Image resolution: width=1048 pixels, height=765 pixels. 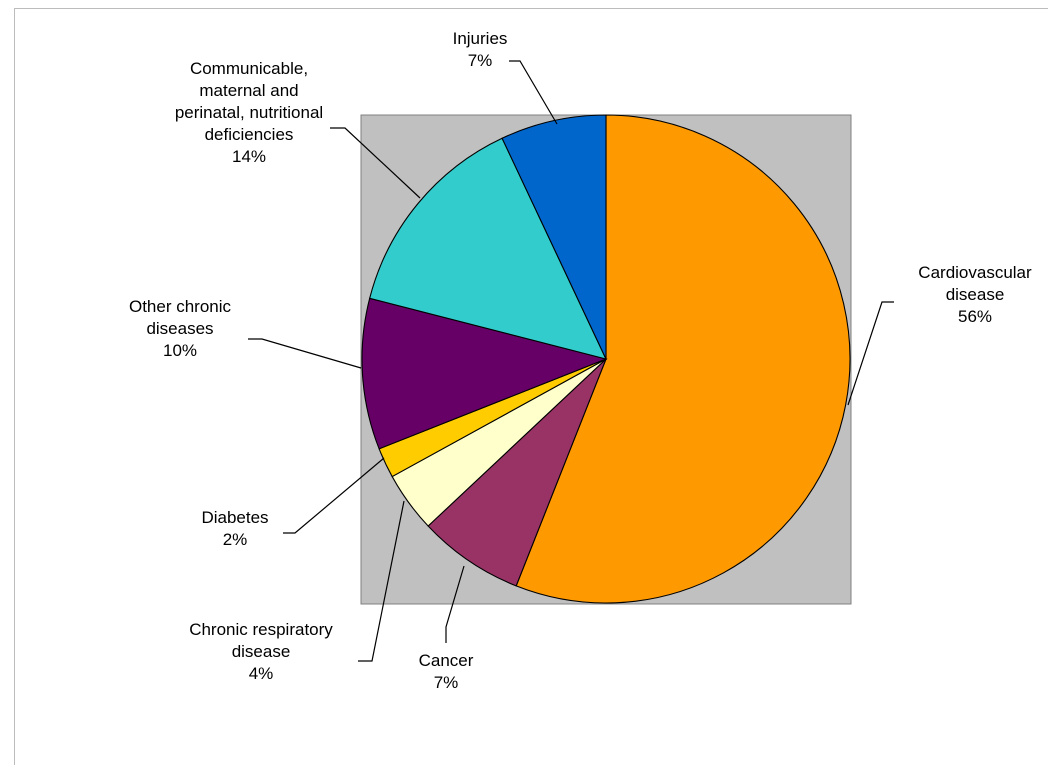 What do you see at coordinates (180, 306) in the screenshot?
I see `slice-name-line-4-0: Other chronic` at bounding box center [180, 306].